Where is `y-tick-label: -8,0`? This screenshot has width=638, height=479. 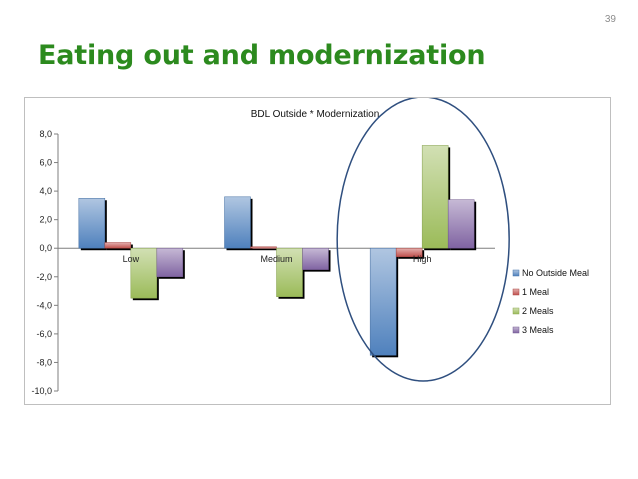 y-tick-label: -8,0 is located at coordinates (44, 362).